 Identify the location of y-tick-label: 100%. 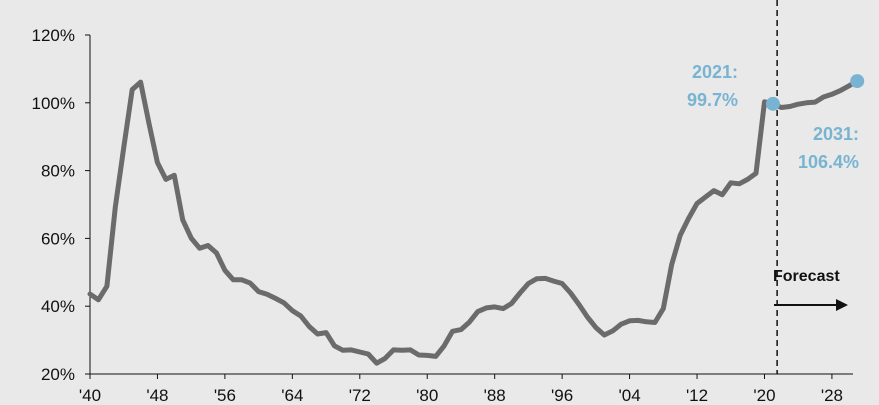
(53, 103).